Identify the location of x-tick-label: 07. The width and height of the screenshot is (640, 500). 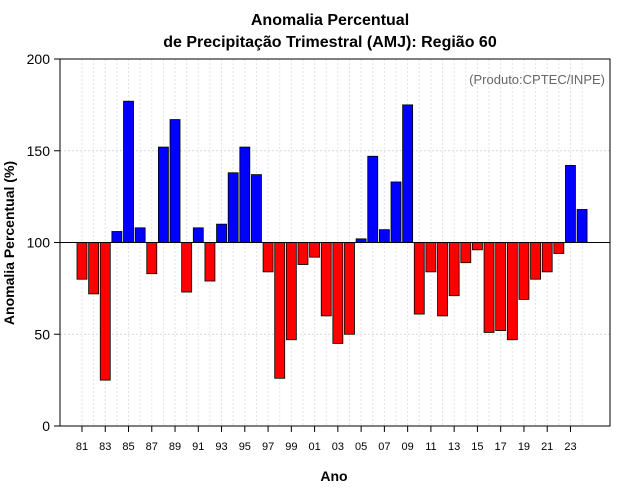
(384, 447).